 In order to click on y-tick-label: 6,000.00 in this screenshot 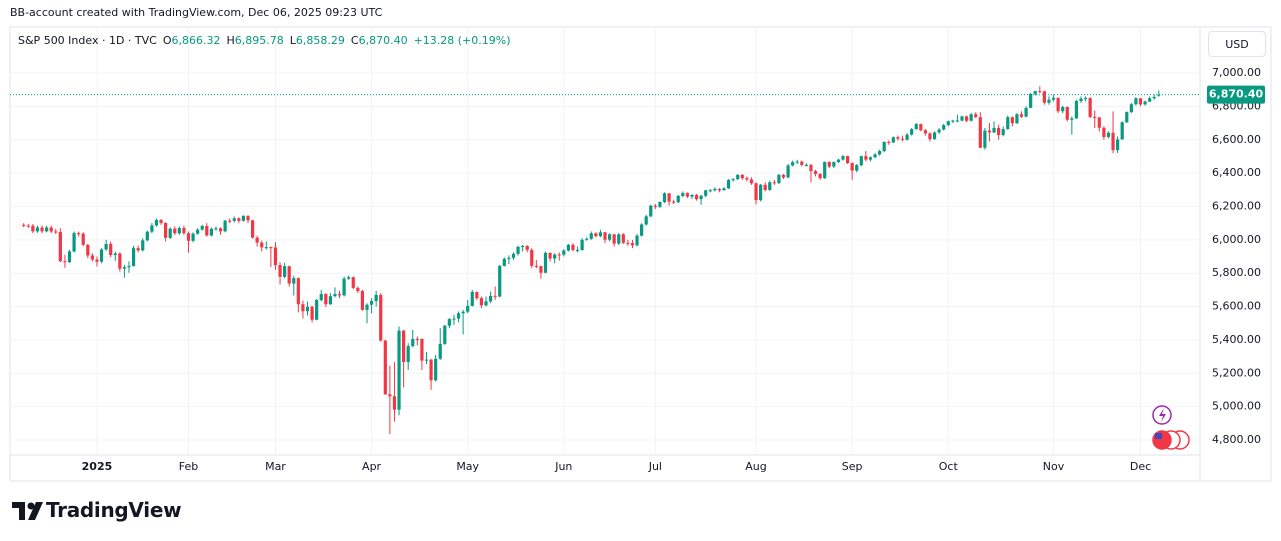, I will do `click(1236, 239)`.